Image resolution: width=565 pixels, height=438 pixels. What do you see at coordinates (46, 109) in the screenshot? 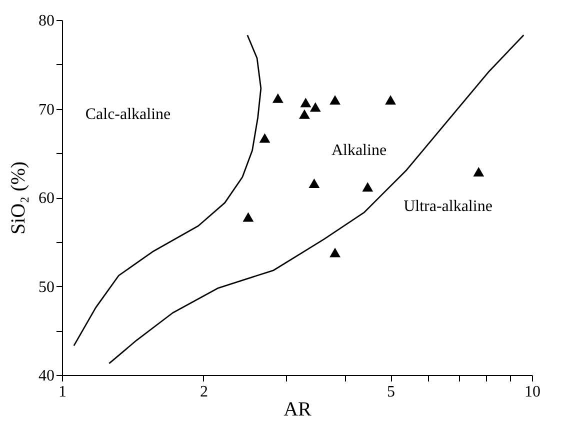
I see `y-tick-label: 70` at bounding box center [46, 109].